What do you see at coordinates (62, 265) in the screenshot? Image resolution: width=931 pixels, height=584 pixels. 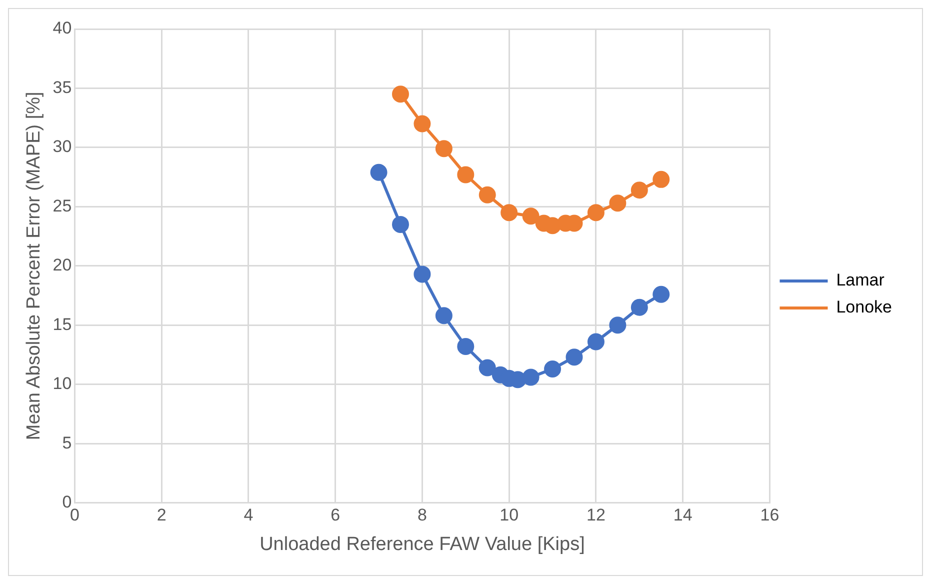 I see `y-tick-label: 20` at bounding box center [62, 265].